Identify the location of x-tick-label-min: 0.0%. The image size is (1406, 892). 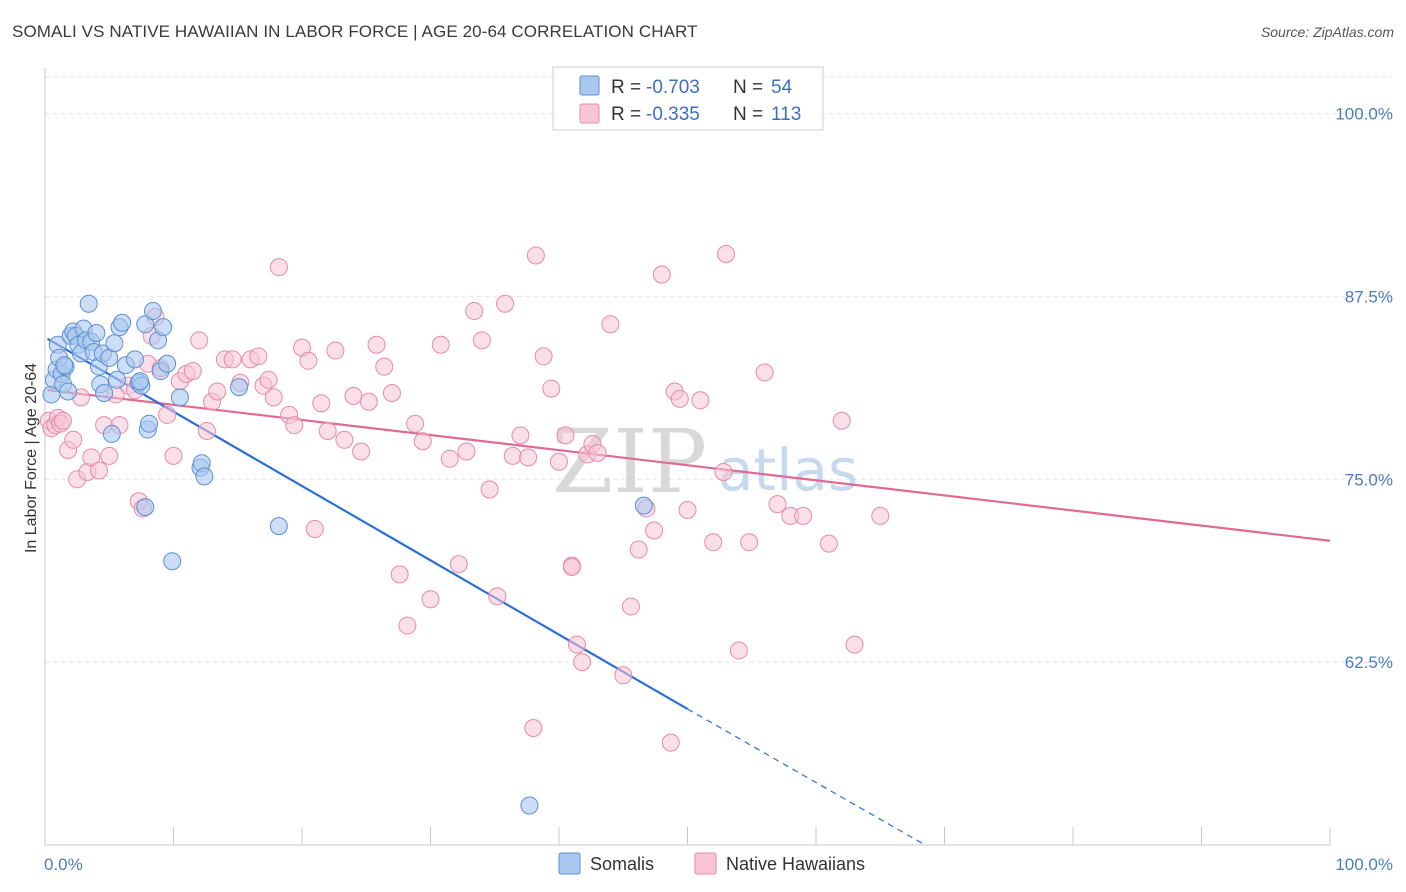
(63, 864).